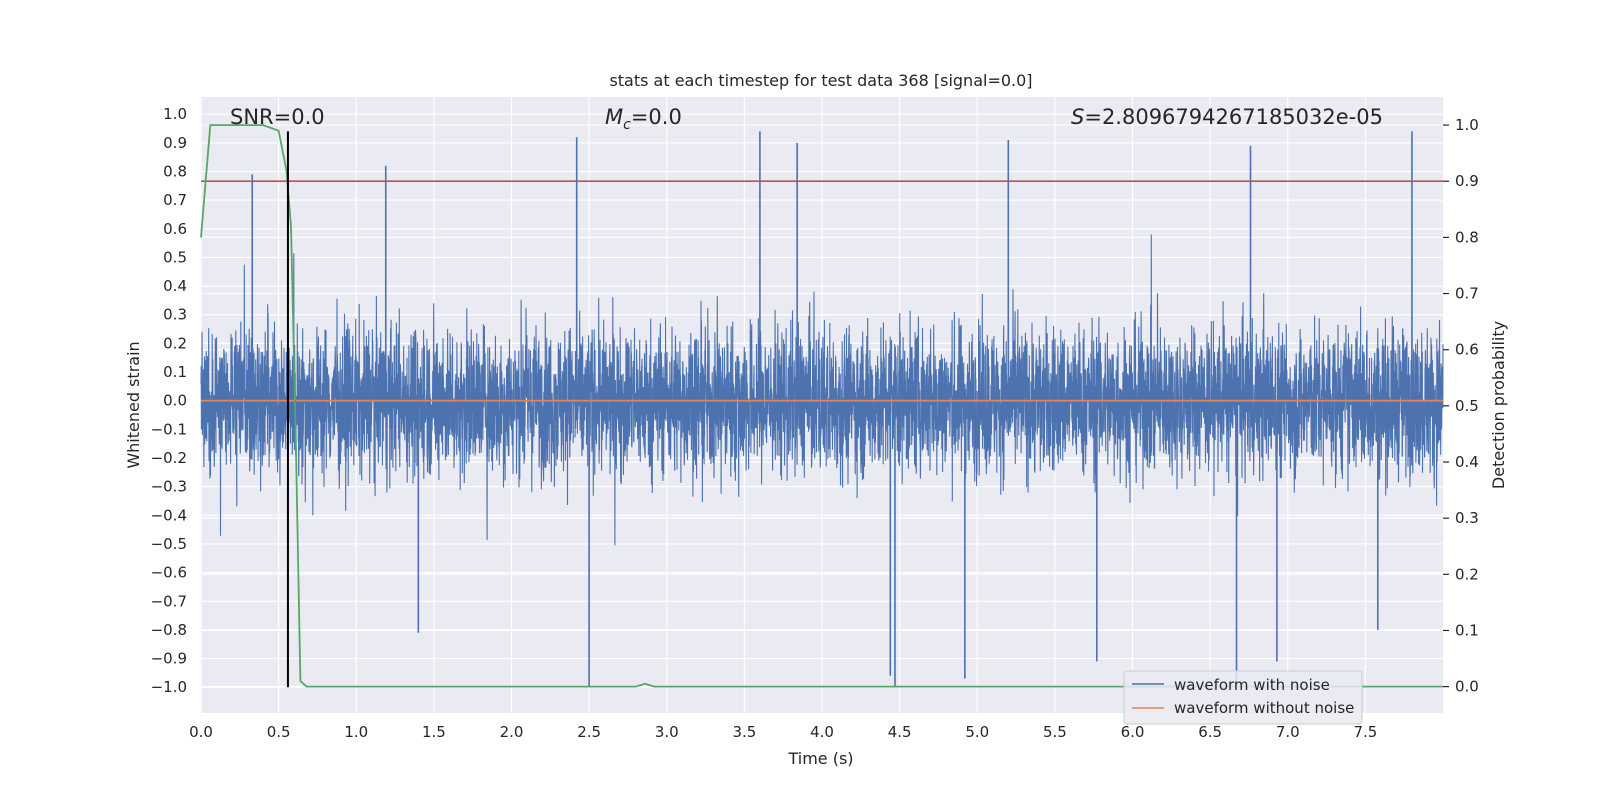  I want to click on y-tick-label: −0.6, so click(169, 573).